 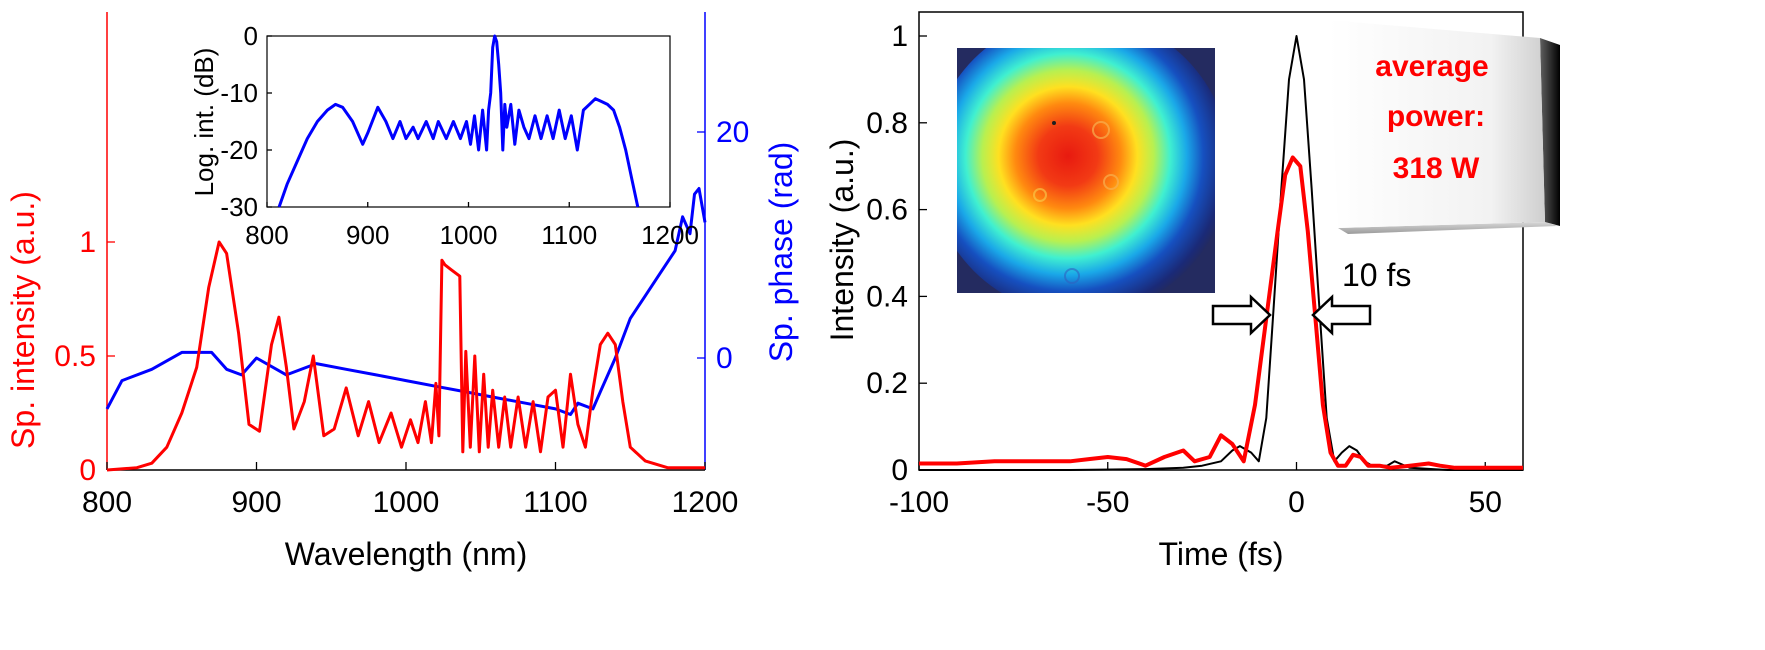 What do you see at coordinates (896, 253) in the screenshot?
I see `temporal-y-ticks: 0 0.2 0.4 0.6 0.8 1` at bounding box center [896, 253].